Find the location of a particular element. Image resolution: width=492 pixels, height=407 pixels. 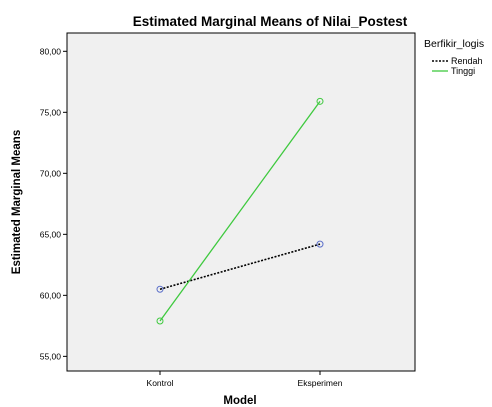

x-axis: Kontrol Eksperimen is located at coordinates (245, 379).